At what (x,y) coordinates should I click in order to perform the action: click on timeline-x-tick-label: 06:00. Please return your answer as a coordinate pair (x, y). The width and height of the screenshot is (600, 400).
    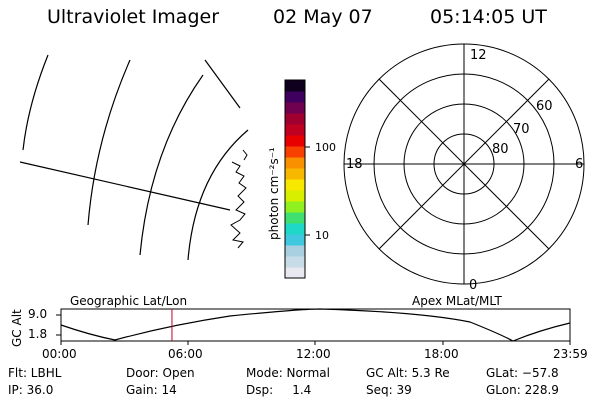
    Looking at the image, I should click on (185, 354).